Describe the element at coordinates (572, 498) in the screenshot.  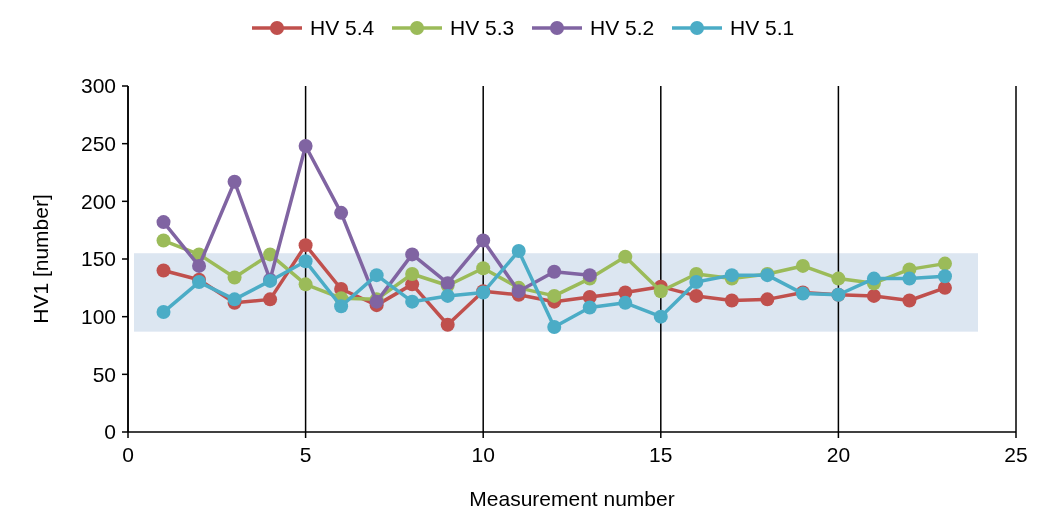
I see `x-axis-title: Measurement number` at that location.